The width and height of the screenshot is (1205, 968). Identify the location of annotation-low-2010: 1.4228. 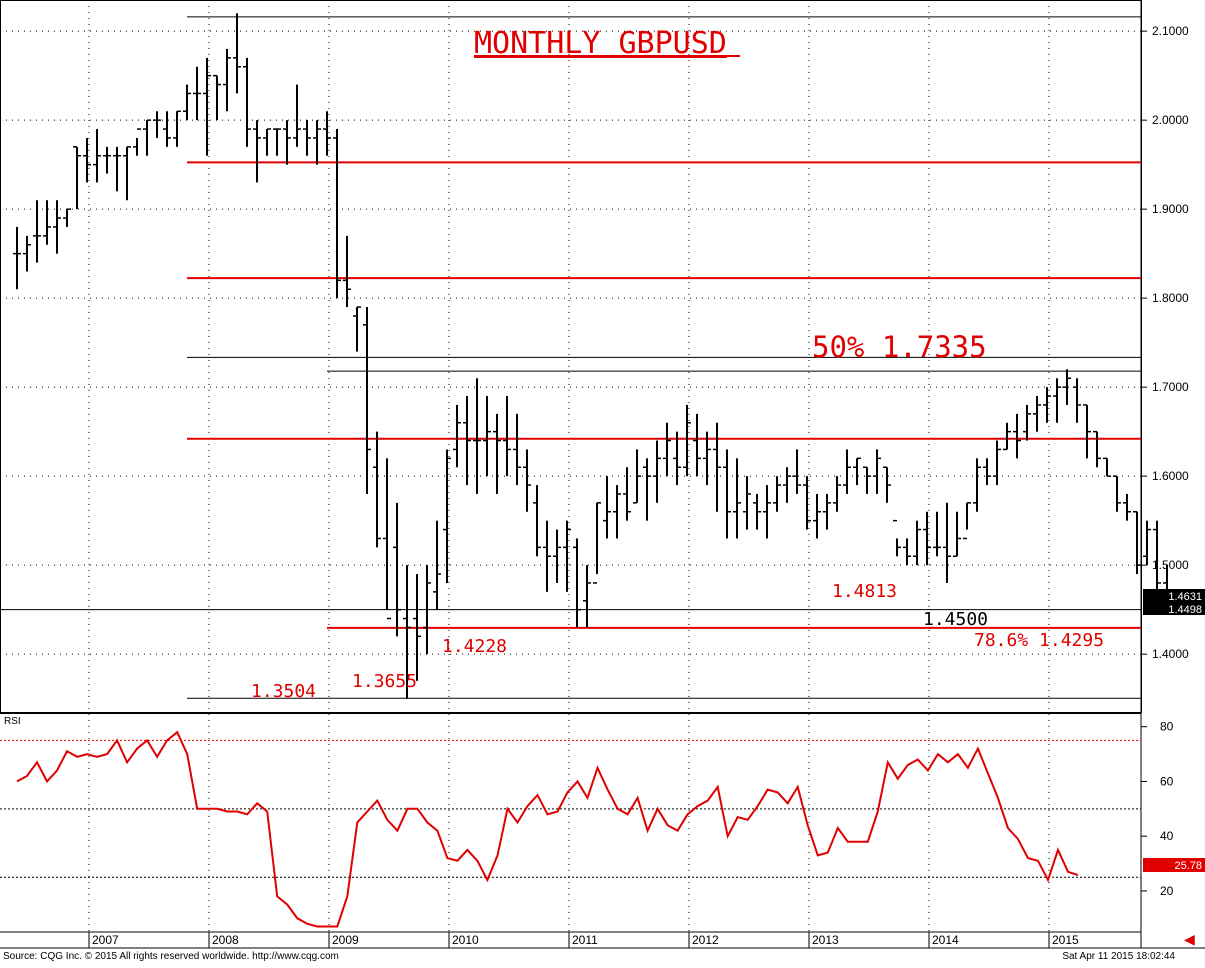
(474, 646).